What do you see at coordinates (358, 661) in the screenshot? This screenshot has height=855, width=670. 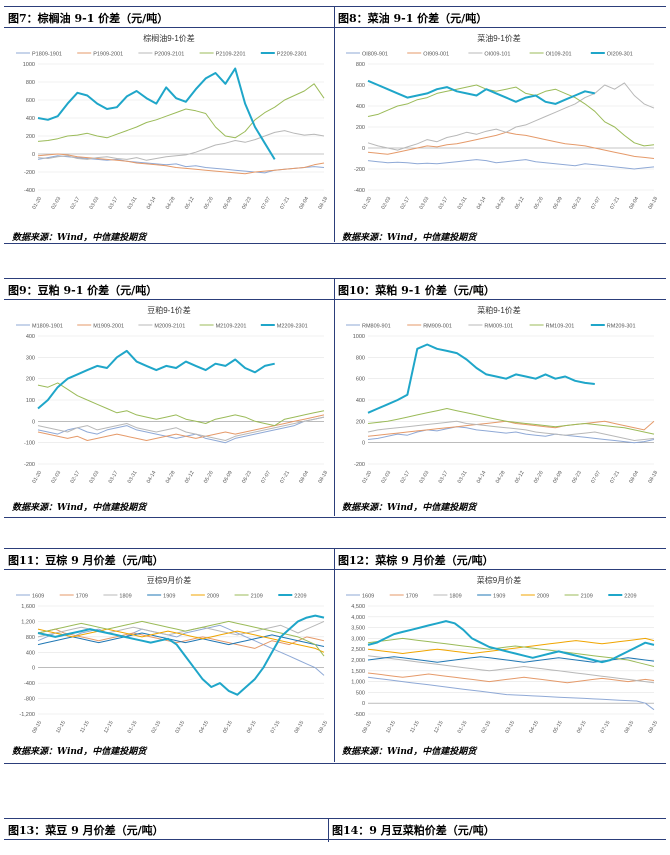 I see `y-tick-label: 2,000` at bounding box center [358, 661].